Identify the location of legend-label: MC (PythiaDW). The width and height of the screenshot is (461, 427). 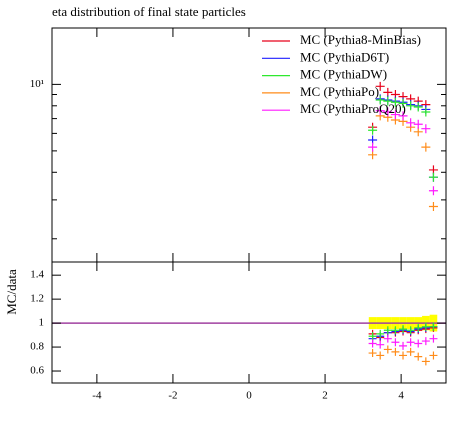
(343, 74).